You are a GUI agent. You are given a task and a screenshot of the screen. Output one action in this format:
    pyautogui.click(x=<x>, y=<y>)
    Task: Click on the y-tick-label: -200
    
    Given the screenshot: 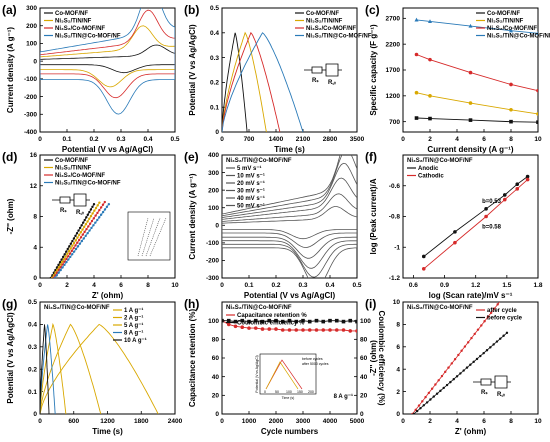 What is the action you would take?
    pyautogui.click(x=212, y=261)
    